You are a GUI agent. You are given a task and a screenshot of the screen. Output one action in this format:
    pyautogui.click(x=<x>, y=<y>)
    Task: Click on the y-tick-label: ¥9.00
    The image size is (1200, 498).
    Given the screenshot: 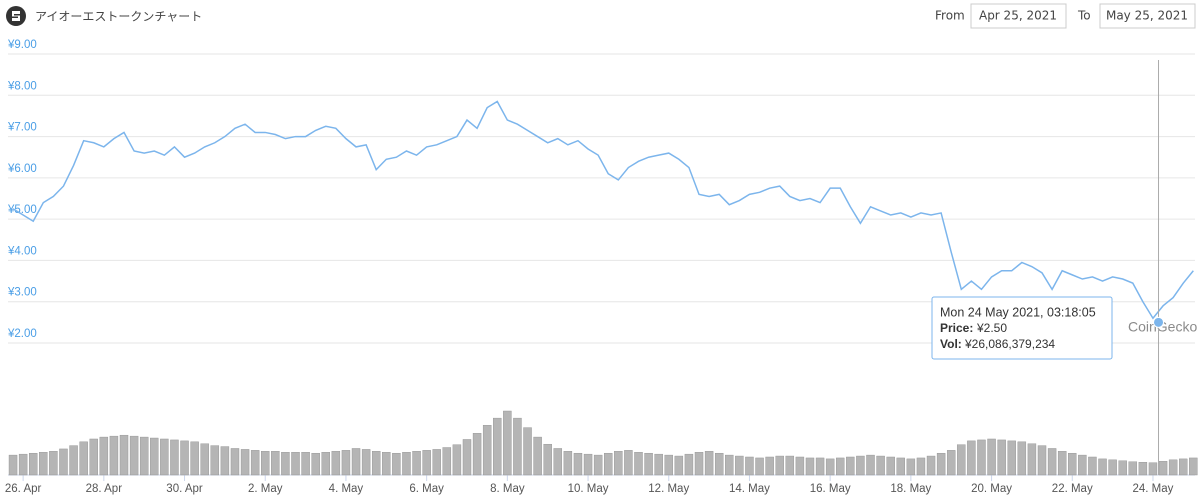 What is the action you would take?
    pyautogui.click(x=22, y=45)
    